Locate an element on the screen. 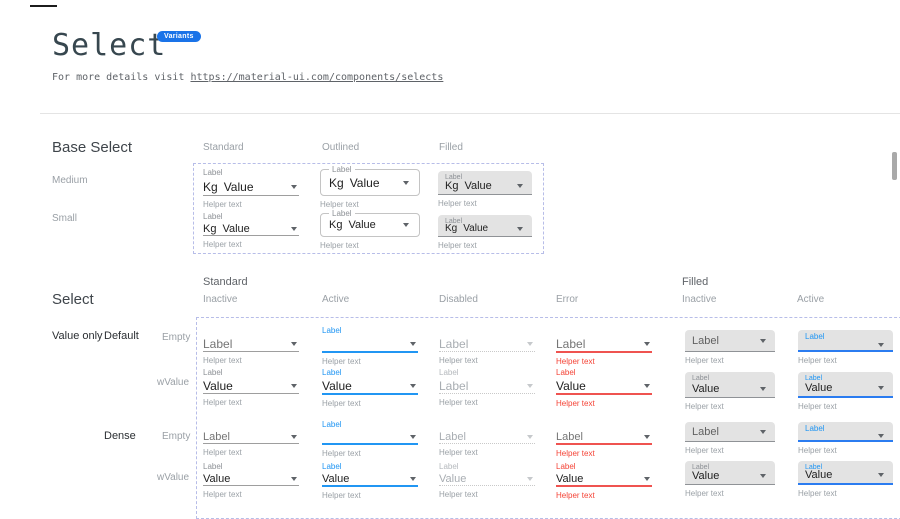  select-standard-disabled-wvalue: Label Label Helper text is located at coordinates (487, 387).